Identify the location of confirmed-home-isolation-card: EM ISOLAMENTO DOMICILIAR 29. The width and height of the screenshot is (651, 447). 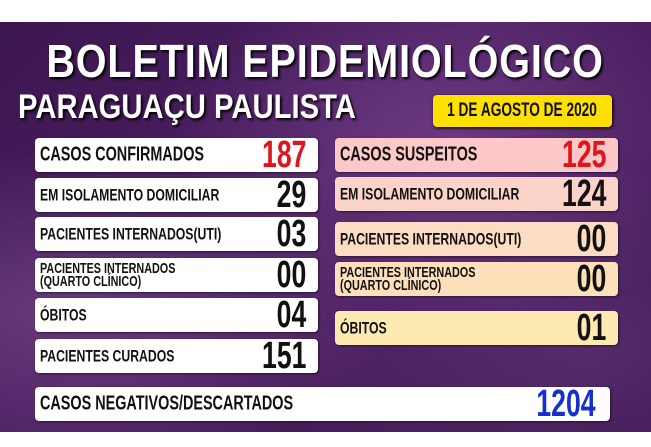
(176, 195).